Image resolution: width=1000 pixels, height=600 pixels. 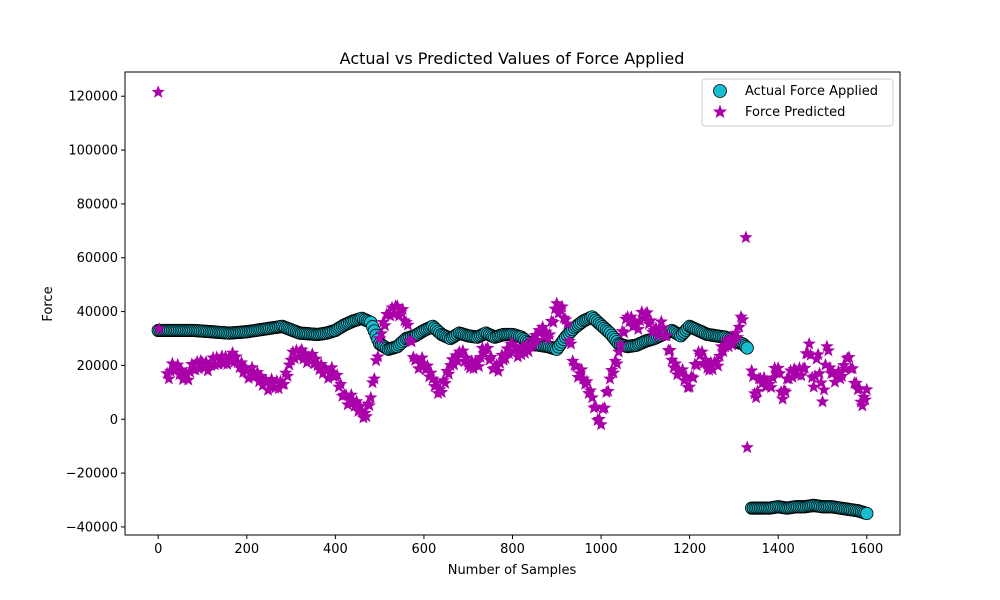 What do you see at coordinates (720, 111) in the screenshot?
I see `legend-predicted-marker` at bounding box center [720, 111].